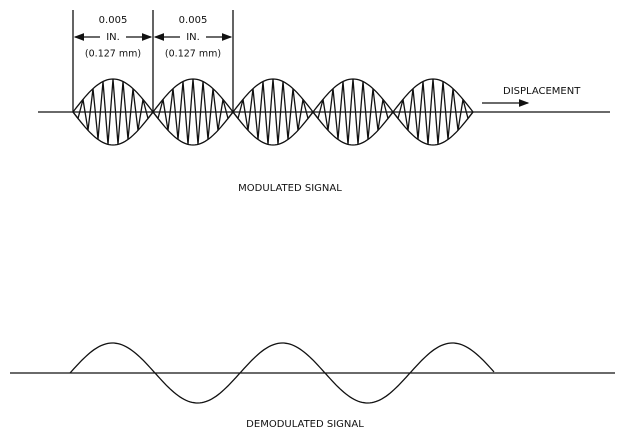 This screenshot has width=644, height=435. Describe the element at coordinates (542, 91) in the screenshot. I see `displacement-label: DISPLACEMENT` at that location.